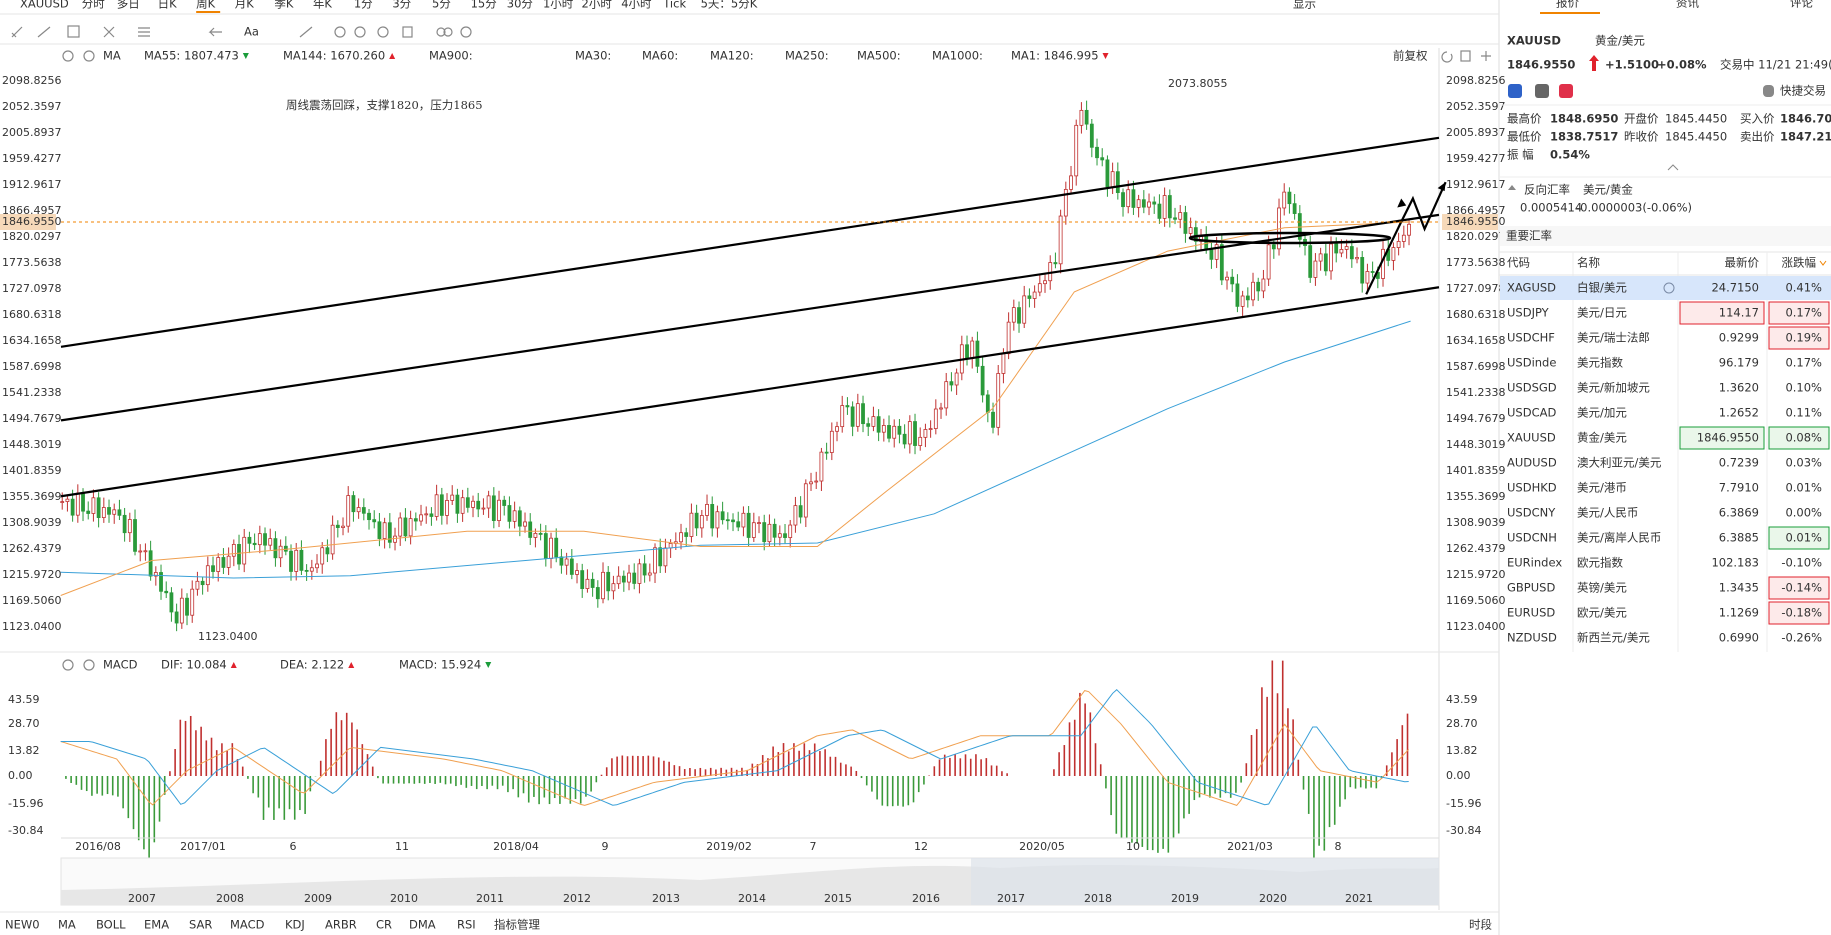  What do you see at coordinates (1768, 91) in the screenshot?
I see `bell-icon` at bounding box center [1768, 91].